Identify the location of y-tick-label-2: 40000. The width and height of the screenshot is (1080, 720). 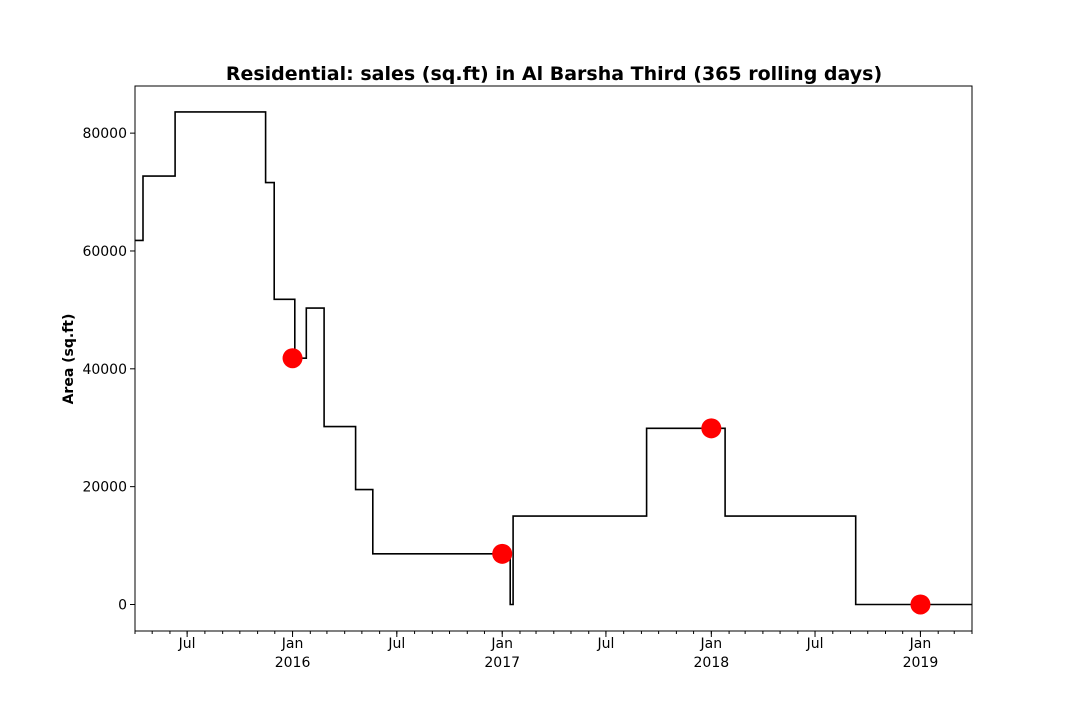
(104, 370).